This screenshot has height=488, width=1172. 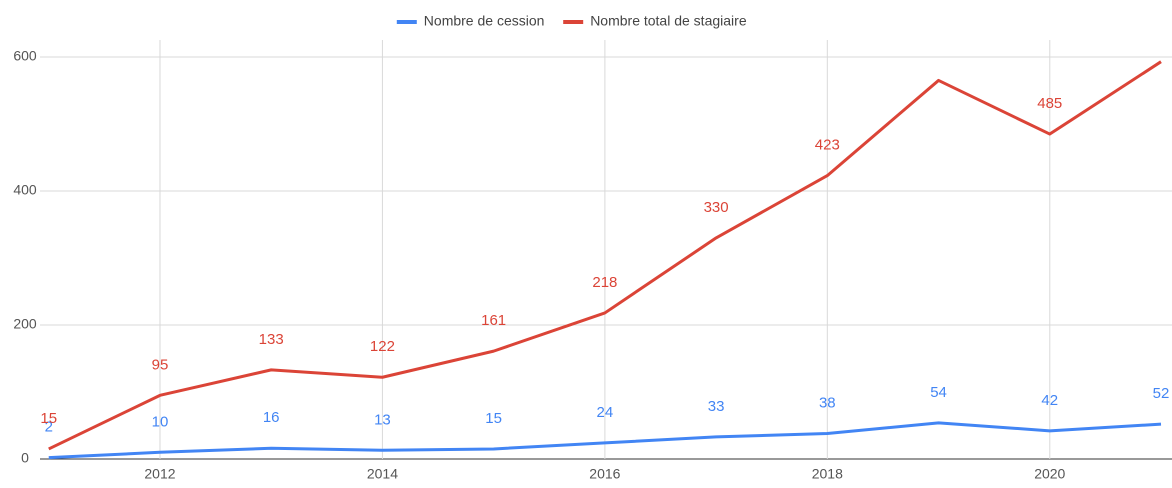 I want to click on legend-label: Nombre total de stagiaire, so click(x=668, y=21).